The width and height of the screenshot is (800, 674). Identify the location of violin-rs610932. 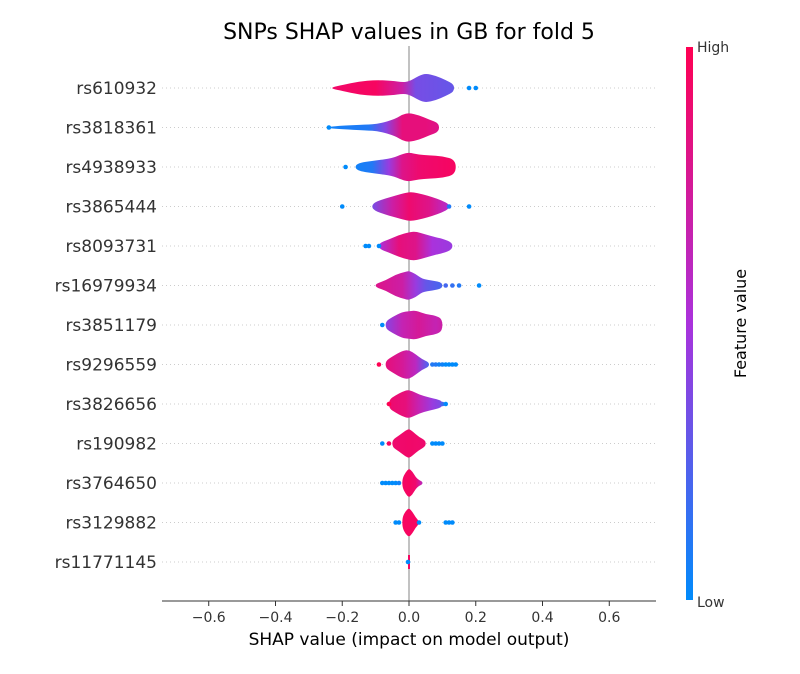
(393, 88).